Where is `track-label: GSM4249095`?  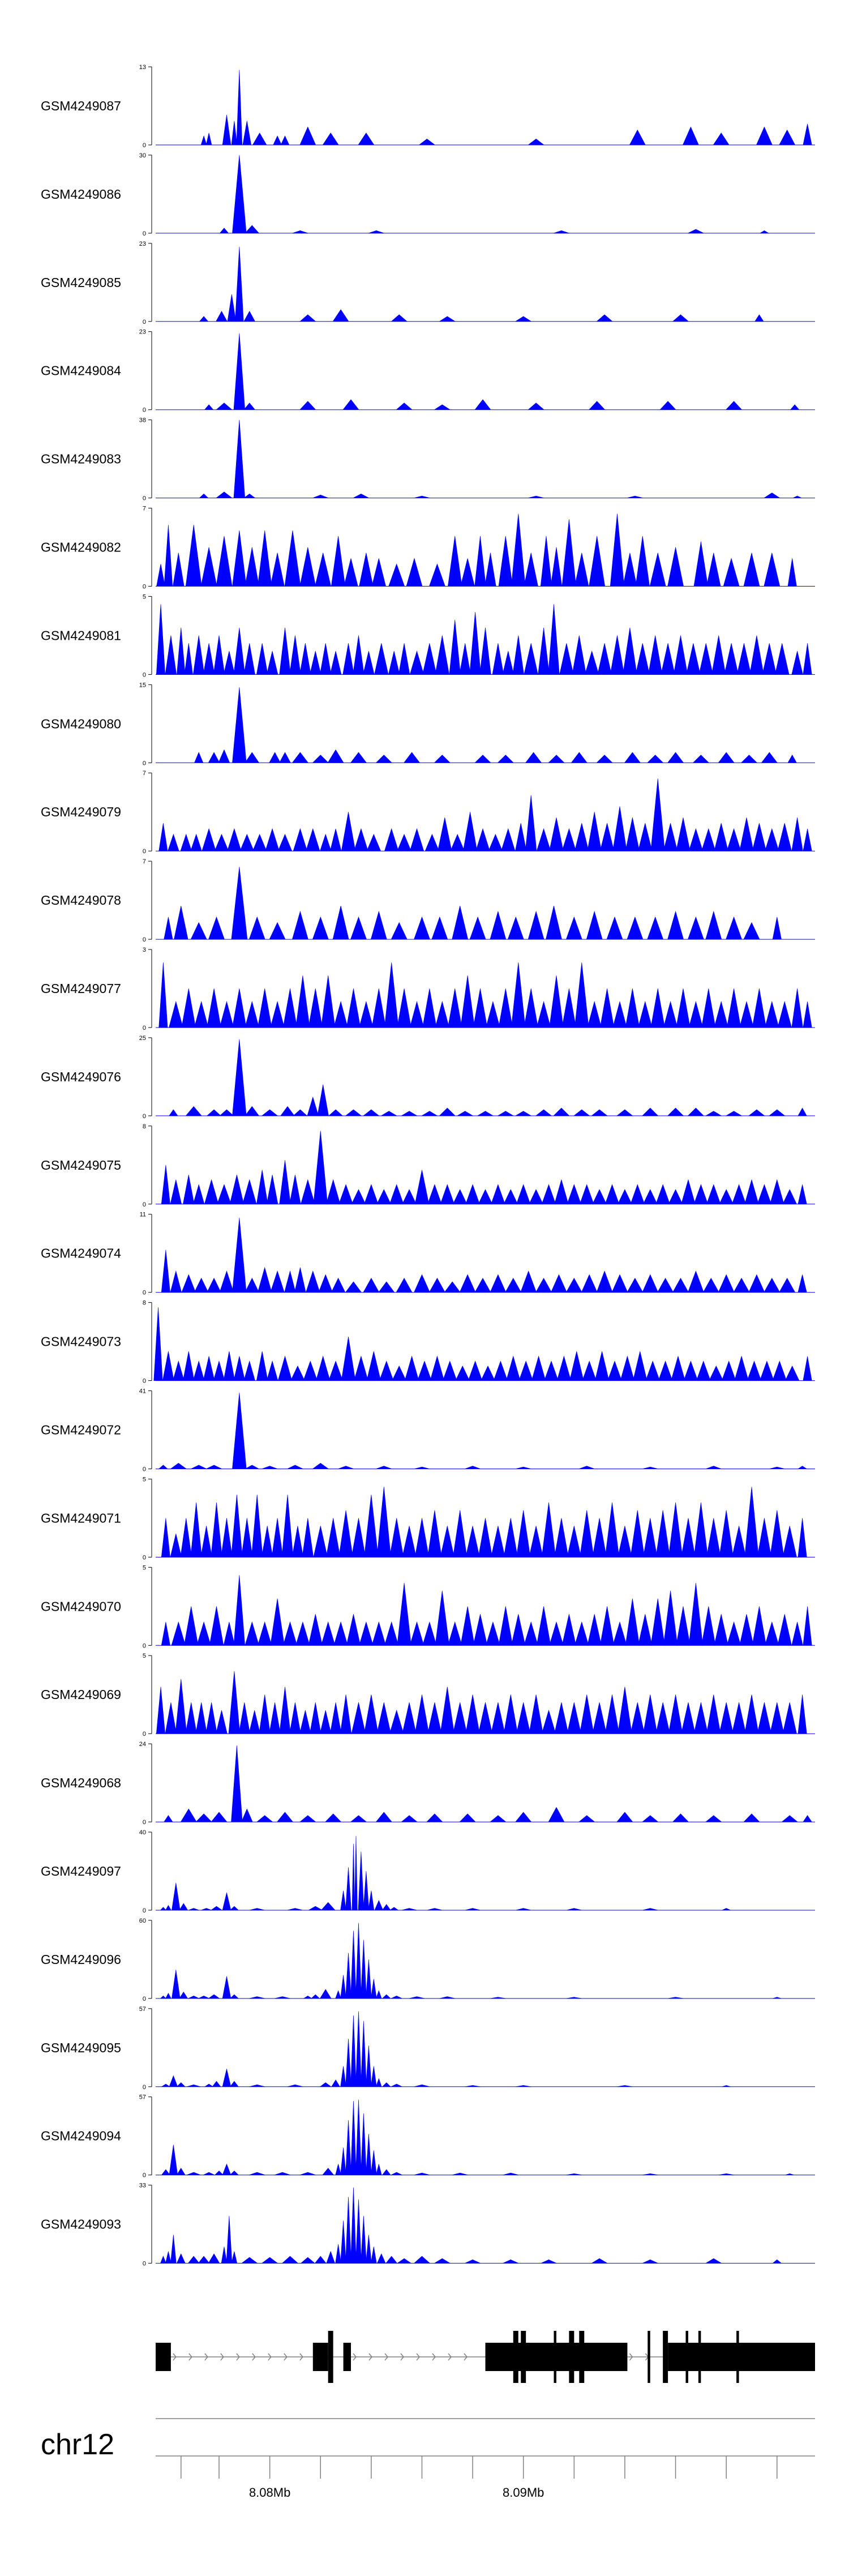 track-label: GSM4249095 is located at coordinates (81, 2047).